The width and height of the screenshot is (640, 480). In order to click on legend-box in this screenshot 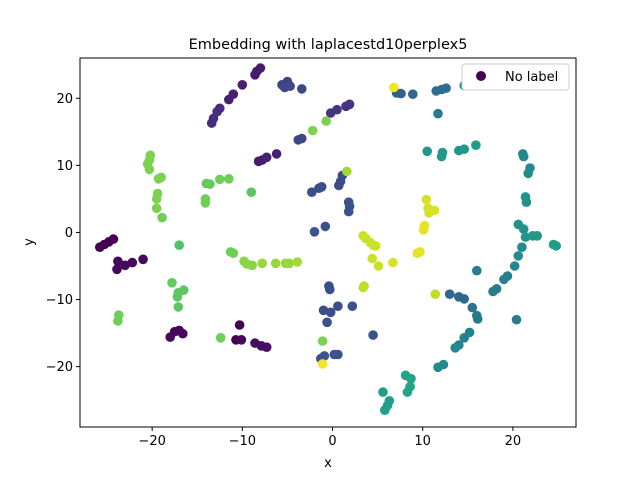, I will do `click(515, 77)`.